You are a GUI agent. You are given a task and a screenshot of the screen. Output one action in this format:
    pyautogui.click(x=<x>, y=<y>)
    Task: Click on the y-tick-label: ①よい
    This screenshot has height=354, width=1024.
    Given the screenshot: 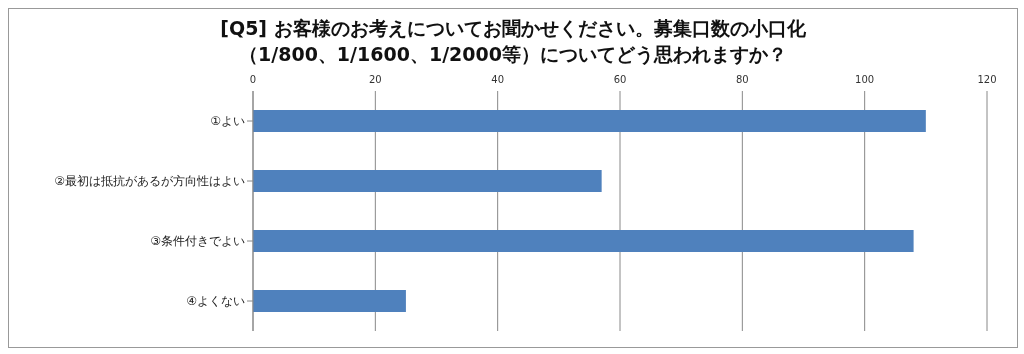 What is the action you would take?
    pyautogui.click(x=227, y=121)
    